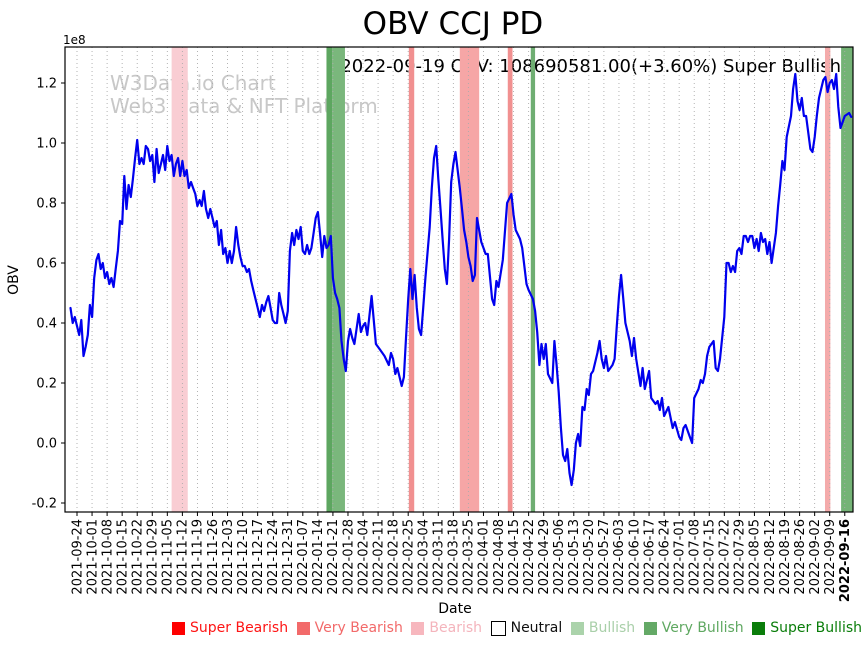  What do you see at coordinates (46, 383) in the screenshot?
I see `y-tick-label: 0.2` at bounding box center [46, 383].